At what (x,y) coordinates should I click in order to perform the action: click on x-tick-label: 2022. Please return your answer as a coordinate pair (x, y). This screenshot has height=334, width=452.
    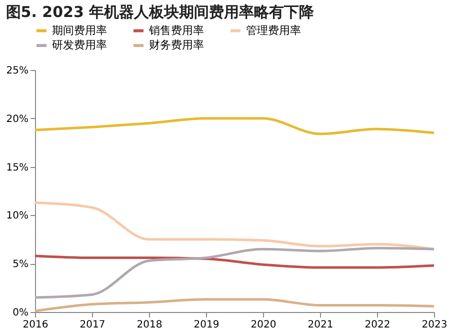
    Looking at the image, I should click on (377, 325).